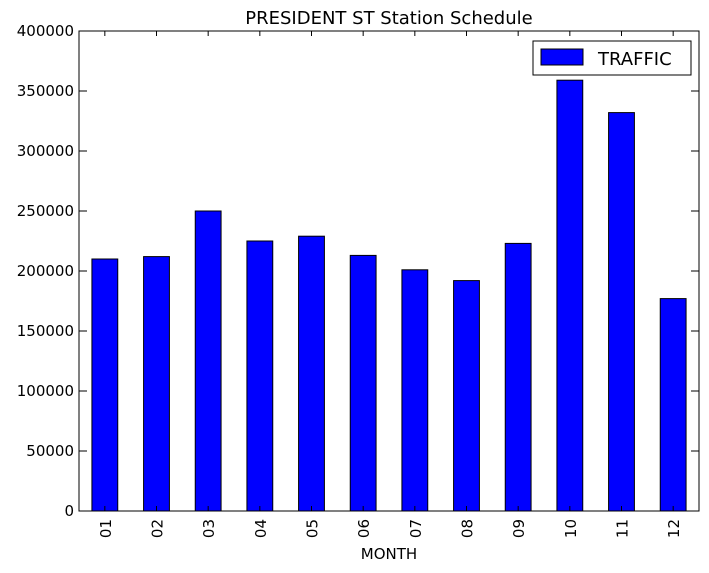 Image resolution: width=709 pixels, height=573 pixels. What do you see at coordinates (674, 528) in the screenshot?
I see `x-tick-label: 12` at bounding box center [674, 528].